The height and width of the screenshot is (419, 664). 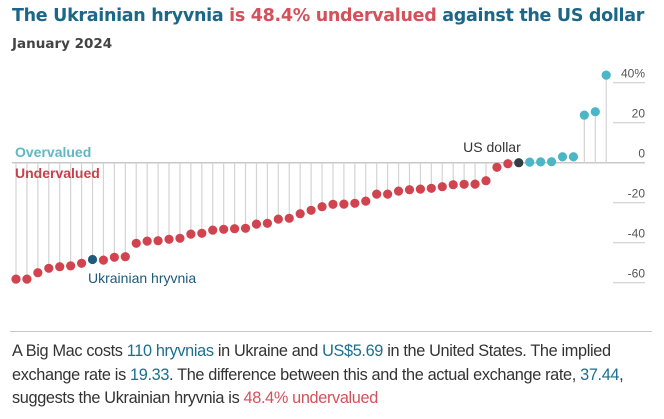 What do you see at coordinates (318, 386) in the screenshot?
I see `para-part: , suggests the Ukrainian hryvnia is` at bounding box center [318, 386].